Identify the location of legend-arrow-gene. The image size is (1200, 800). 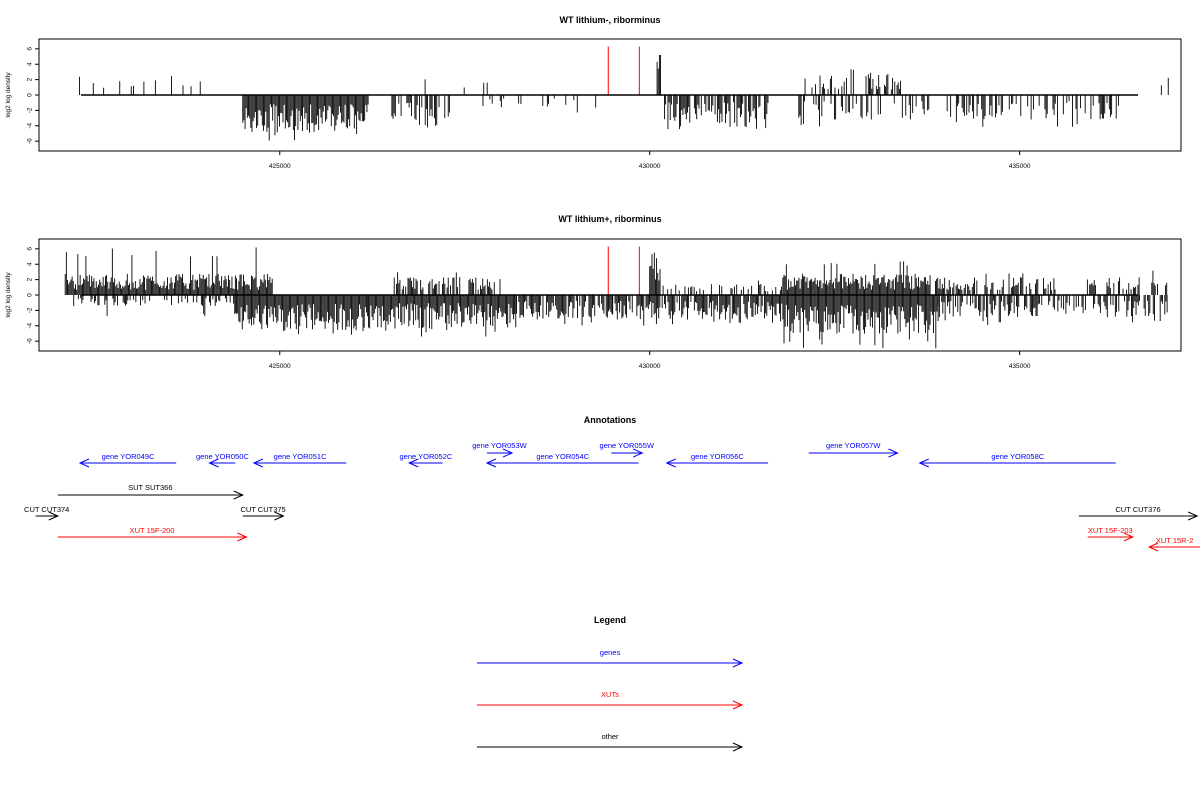
(610, 663).